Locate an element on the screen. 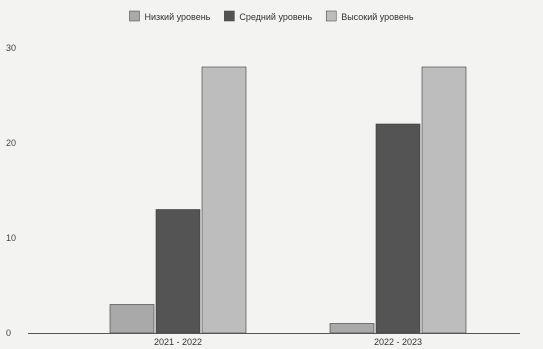 The image size is (543, 349). legend-label: Высокий уровень is located at coordinates (377, 17).